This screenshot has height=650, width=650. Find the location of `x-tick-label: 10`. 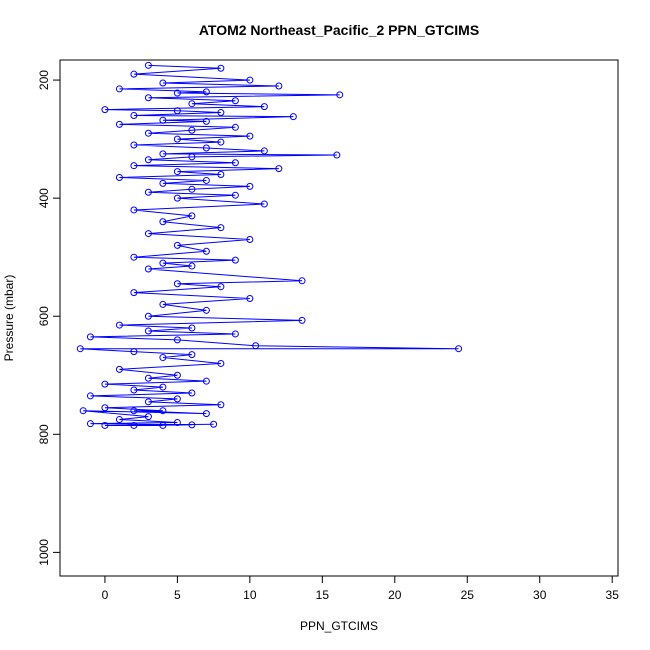

x-tick-label: 10 is located at coordinates (250, 595).